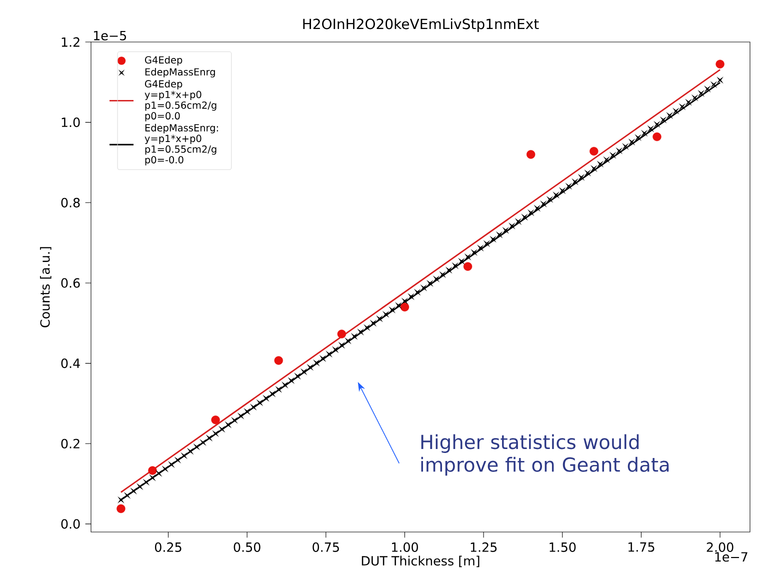 The height and width of the screenshot is (588, 761). I want to click on y-tick-label: 0.8, so click(70, 203).